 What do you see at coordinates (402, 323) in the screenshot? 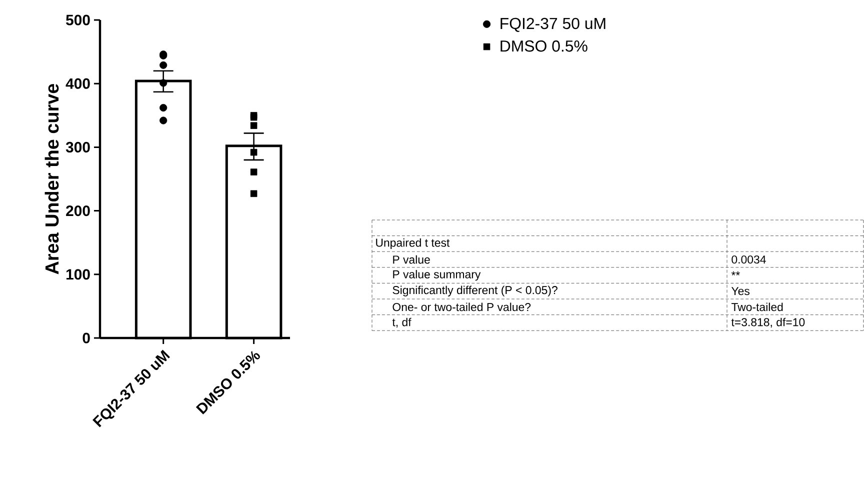
I see `text: t, df` at bounding box center [402, 323].